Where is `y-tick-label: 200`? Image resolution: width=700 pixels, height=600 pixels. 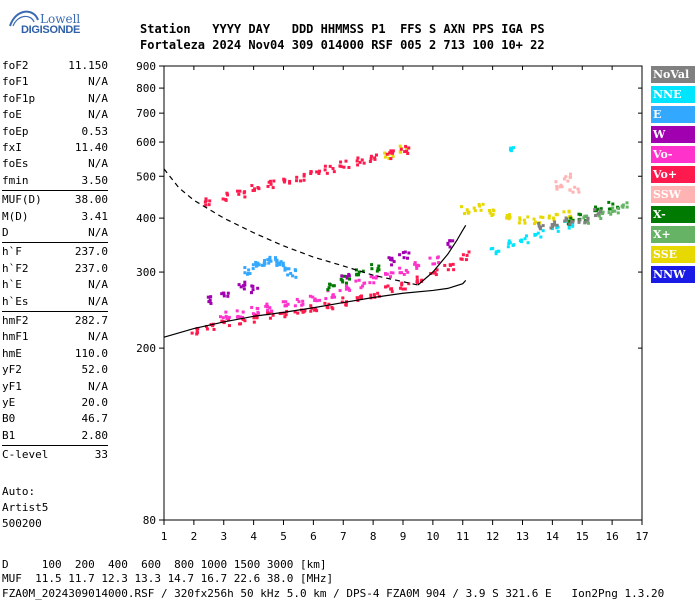
y-tick-label: 200 is located at coordinates (146, 348).